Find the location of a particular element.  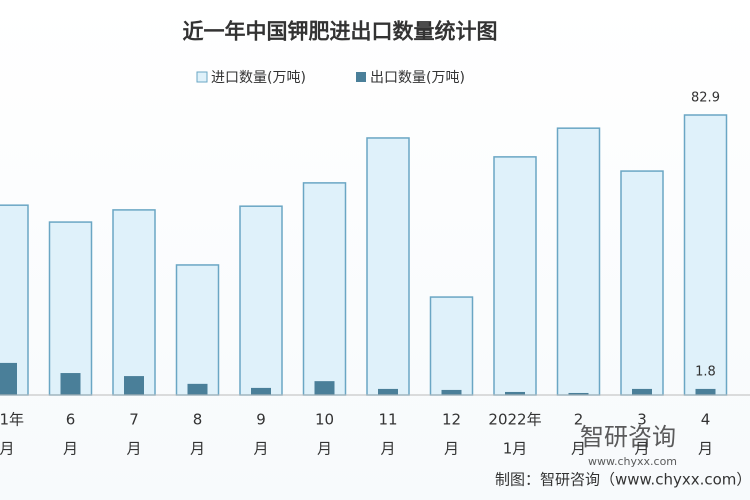

x-tick-label: 21年 is located at coordinates (12, 420).